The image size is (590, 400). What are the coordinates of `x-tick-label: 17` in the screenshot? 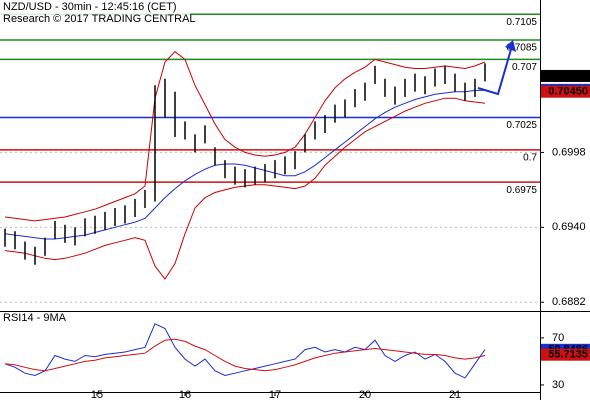 It's located at (275, 394).